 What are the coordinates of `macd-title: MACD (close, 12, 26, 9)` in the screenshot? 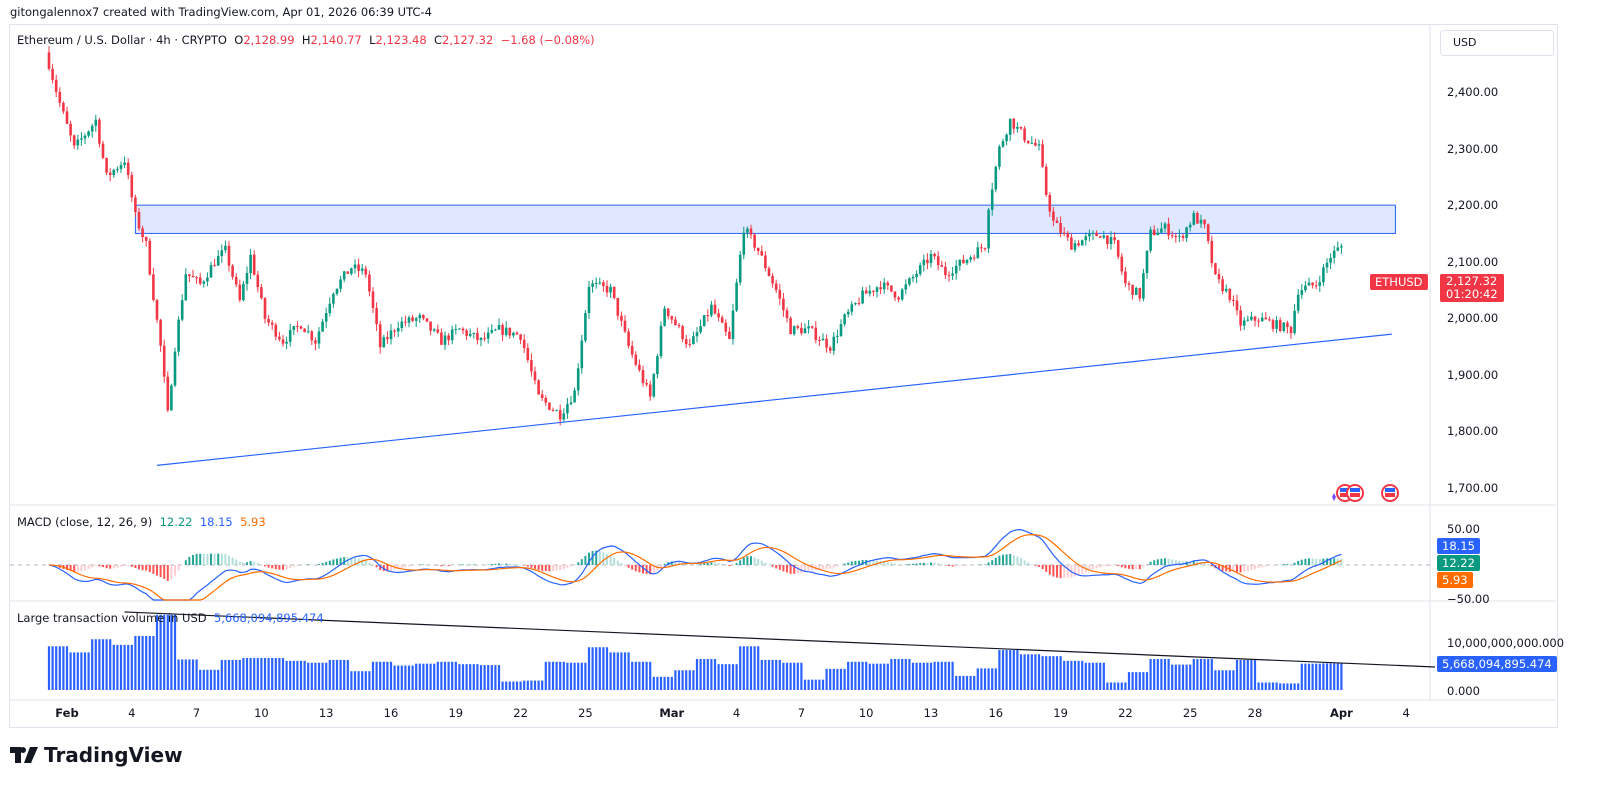 It's located at (85, 522).